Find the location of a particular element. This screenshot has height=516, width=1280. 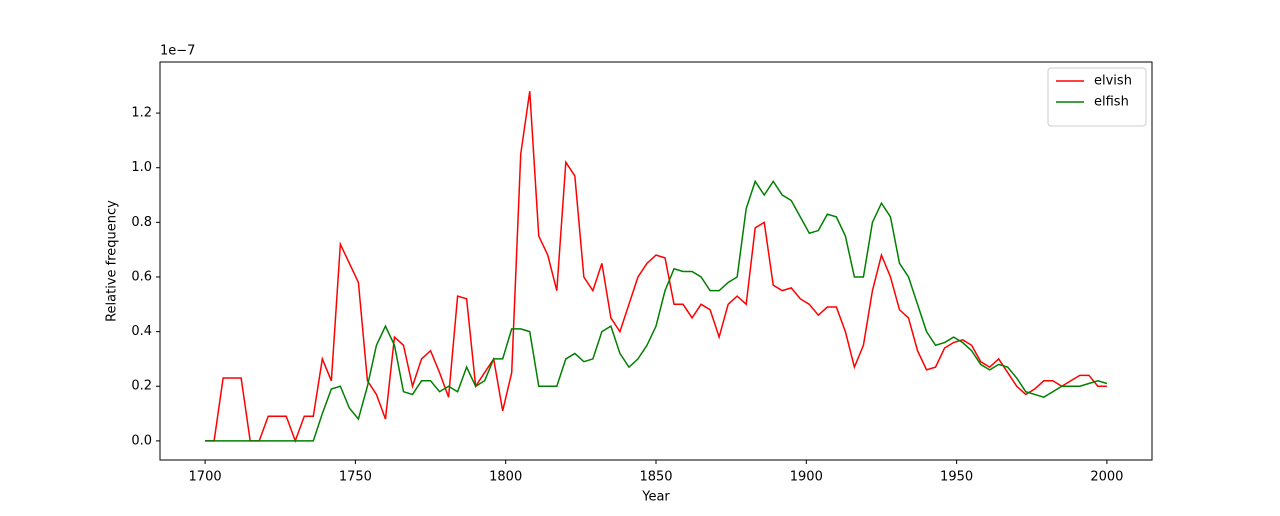

y-tick-label: 0.6 is located at coordinates (141, 276).